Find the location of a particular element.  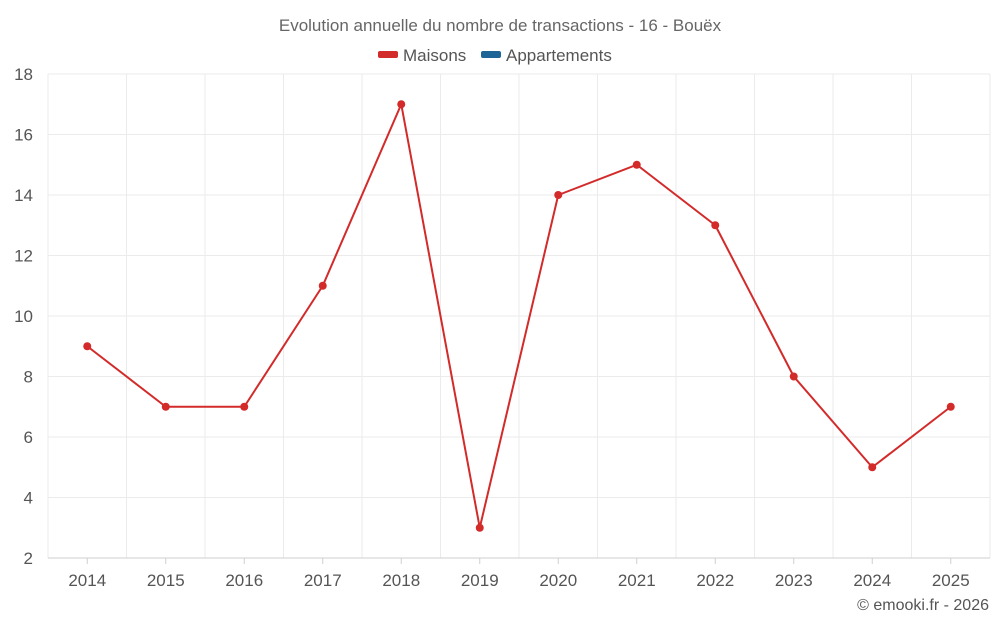

legend-label-maisons: Maisons is located at coordinates (434, 55).